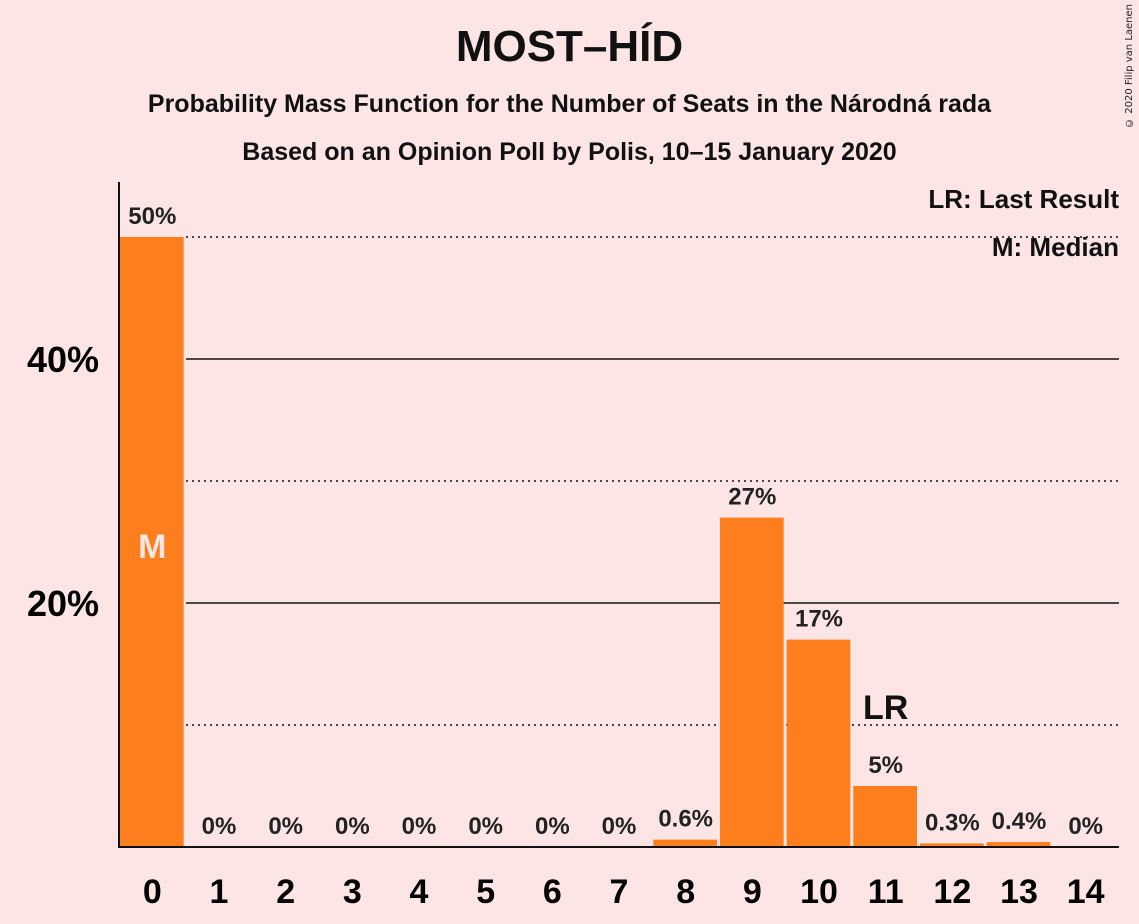 This screenshot has height=924, width=1139. I want to click on value-label-12: 0.3%, so click(952, 822).